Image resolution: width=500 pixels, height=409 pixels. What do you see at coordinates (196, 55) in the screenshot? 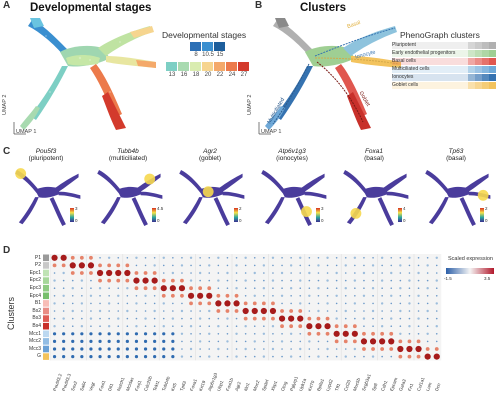
I see `stage-label-0: 8` at bounding box center [196, 55].